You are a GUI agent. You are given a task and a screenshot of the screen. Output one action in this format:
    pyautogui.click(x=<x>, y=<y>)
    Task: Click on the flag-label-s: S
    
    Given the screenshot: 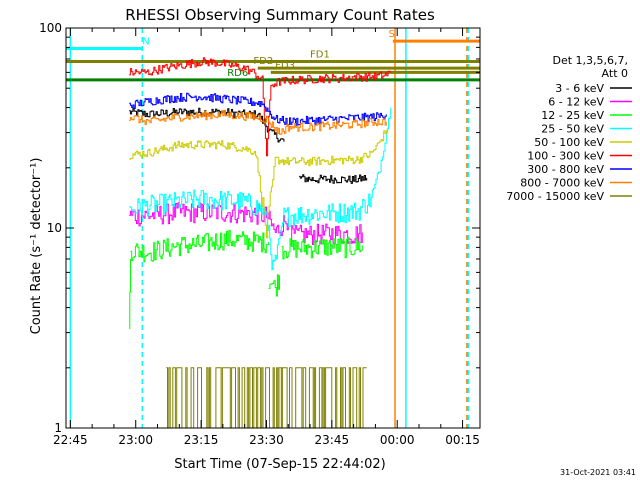 What is the action you would take?
    pyautogui.click(x=391, y=34)
    